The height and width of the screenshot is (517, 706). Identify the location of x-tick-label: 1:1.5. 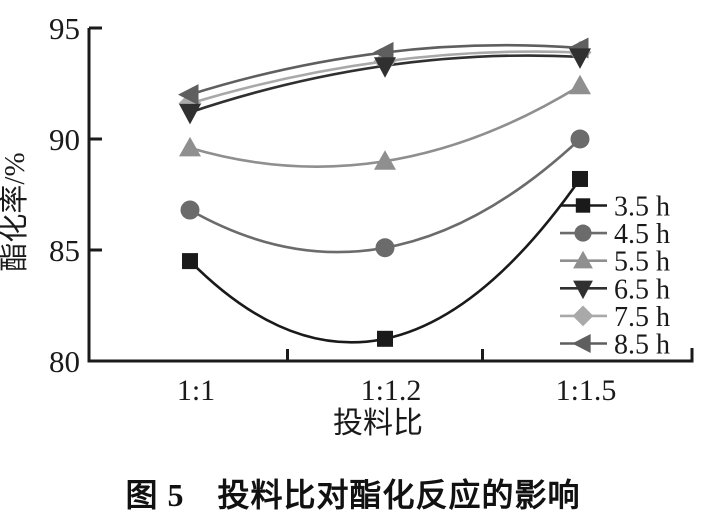
(586, 390).